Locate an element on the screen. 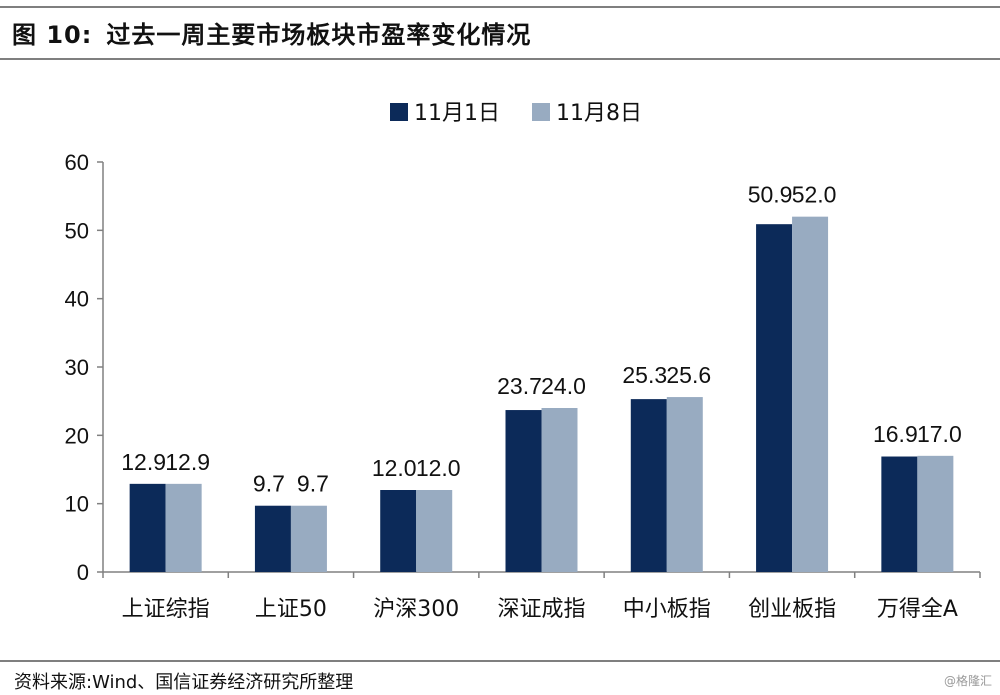  x-tick-label: 上证综指 is located at coordinates (166, 609).